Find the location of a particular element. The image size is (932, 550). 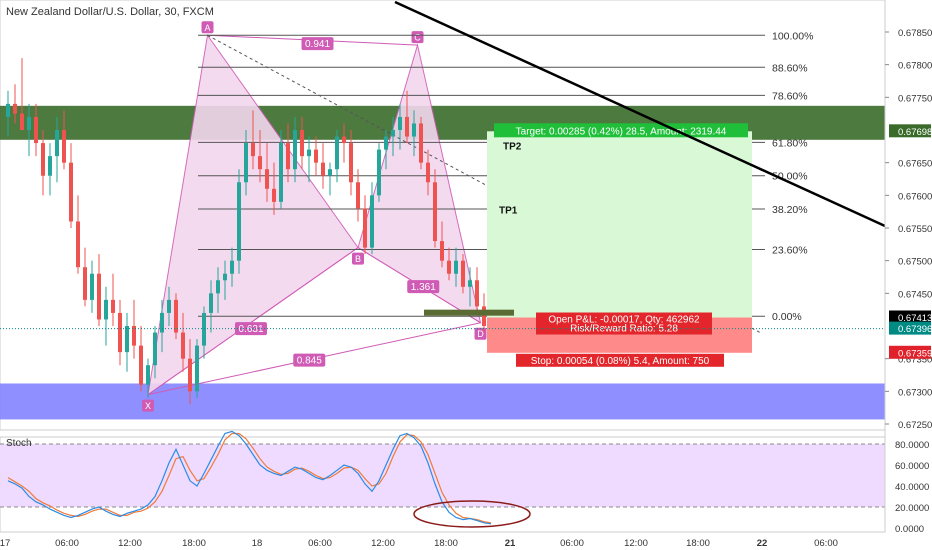

stoch-band is located at coordinates (442, 475).